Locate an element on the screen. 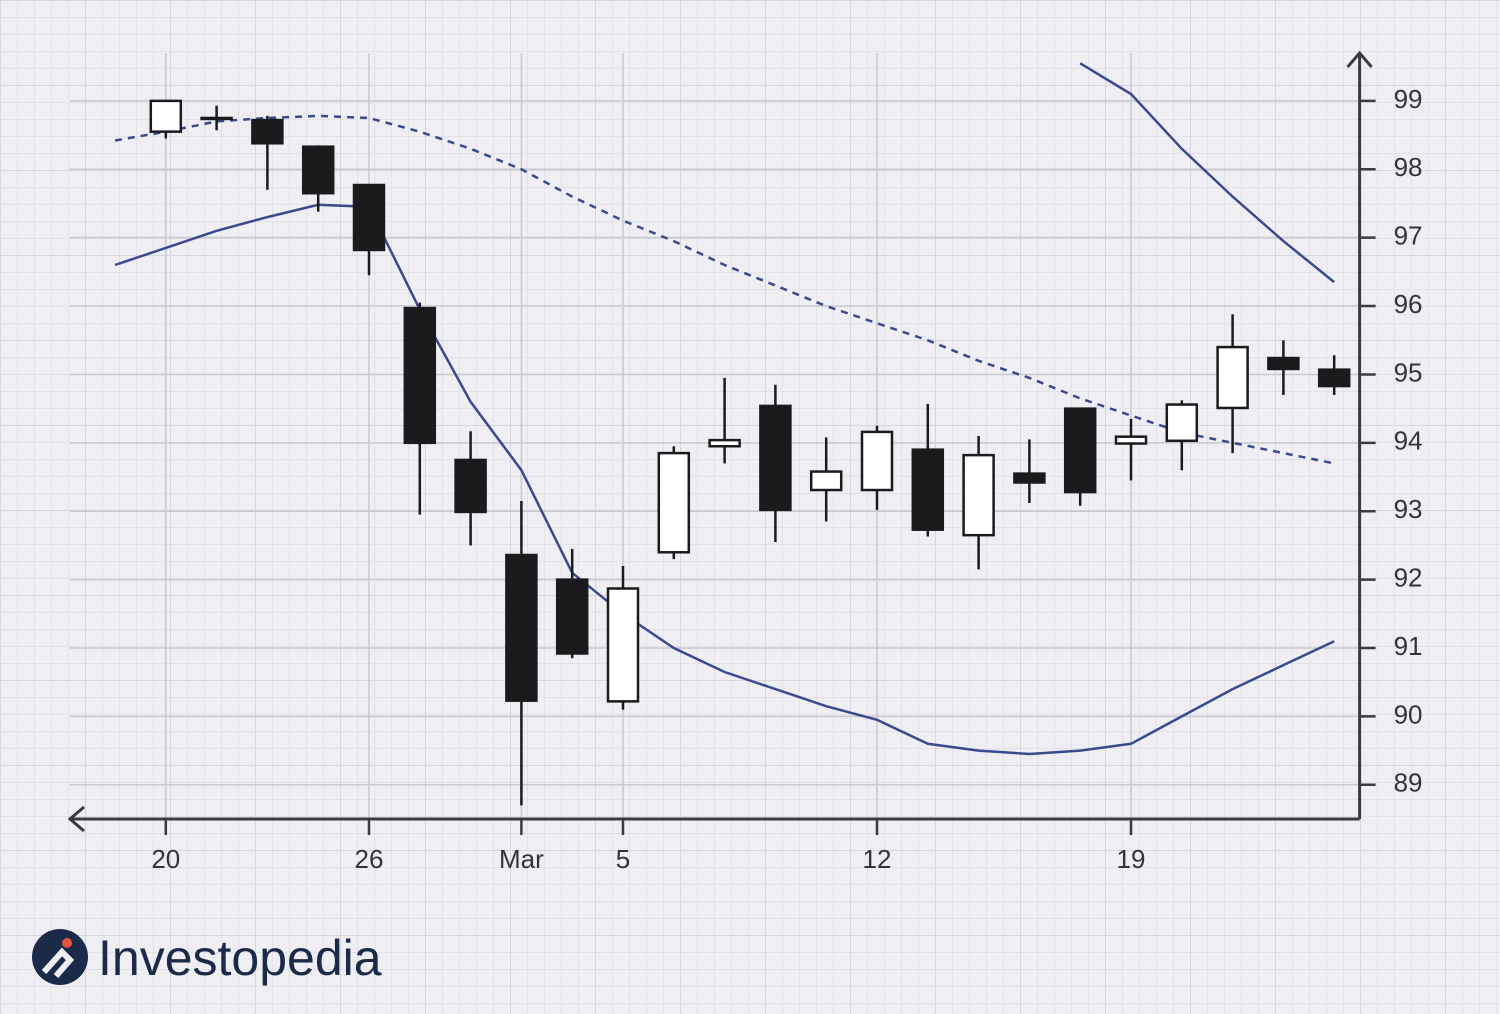 The width and height of the screenshot is (1500, 1014). y-tick-label: 96 is located at coordinates (1408, 304).